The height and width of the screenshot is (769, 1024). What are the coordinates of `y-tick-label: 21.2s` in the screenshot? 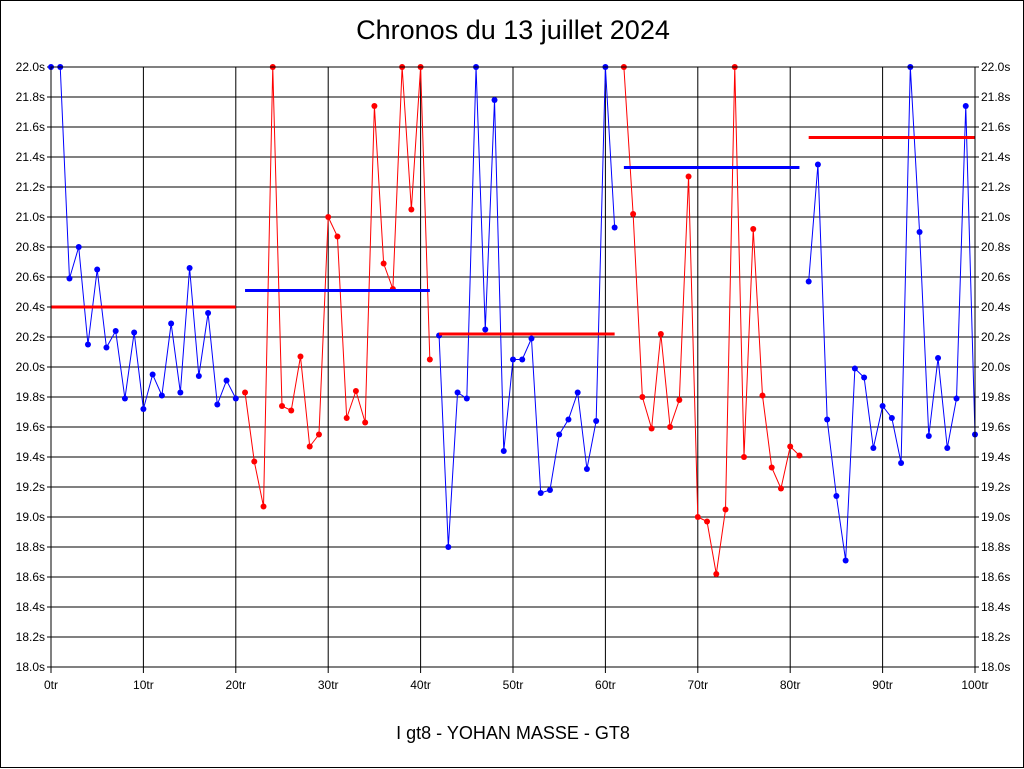 It's located at (30, 187).